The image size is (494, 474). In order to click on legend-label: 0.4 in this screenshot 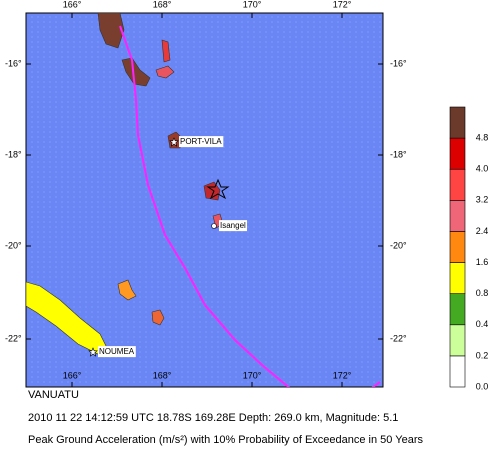, I will do `click(482, 324)`.